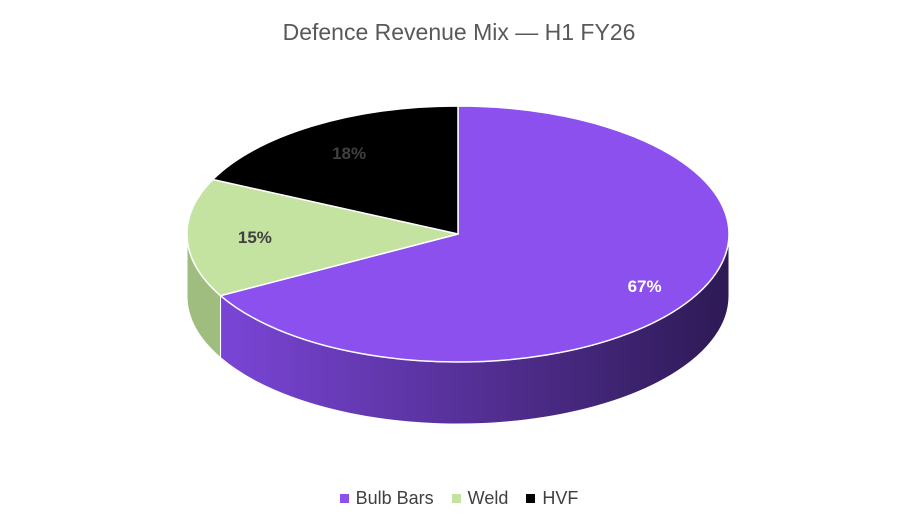 The image size is (918, 532). Describe the element at coordinates (335, 170) in the screenshot. I see `pie-slice-hvf` at that location.